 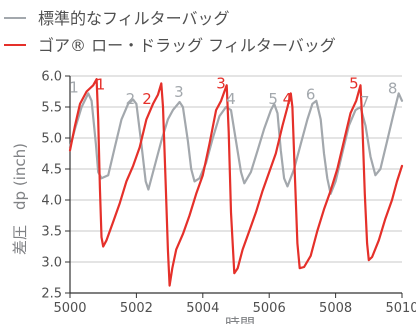 I want to click on peak-label-standard-2: 2, so click(x=131, y=99).